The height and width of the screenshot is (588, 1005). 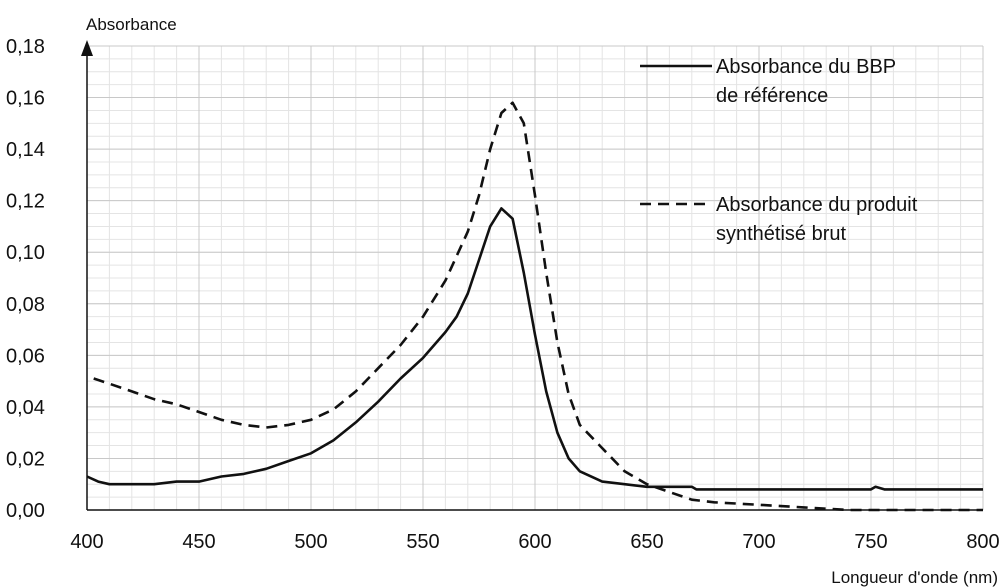 What do you see at coordinates (646, 542) in the screenshot?
I see `x-tick-label: 650` at bounding box center [646, 542].